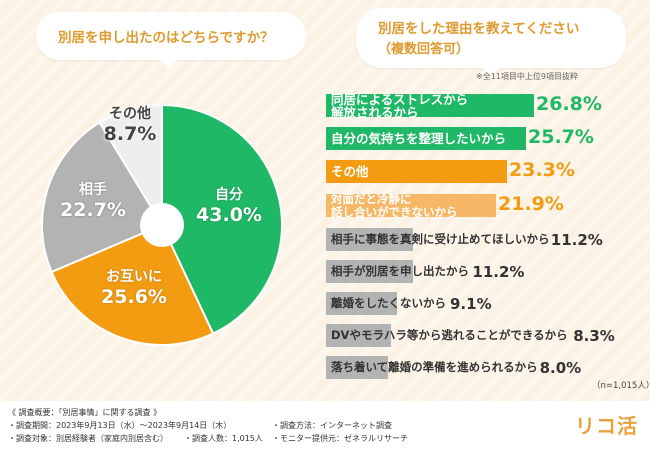 Image resolution: width=650 pixels, height=450 pixels. I want to click on pie-slice-partner, so click(102, 197).